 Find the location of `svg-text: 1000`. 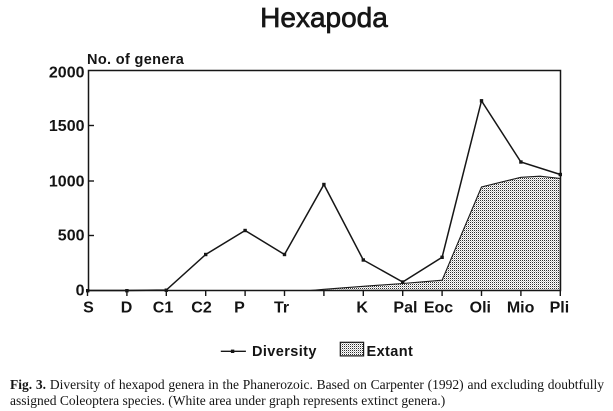

svg-text: 1000 is located at coordinates (67, 182).